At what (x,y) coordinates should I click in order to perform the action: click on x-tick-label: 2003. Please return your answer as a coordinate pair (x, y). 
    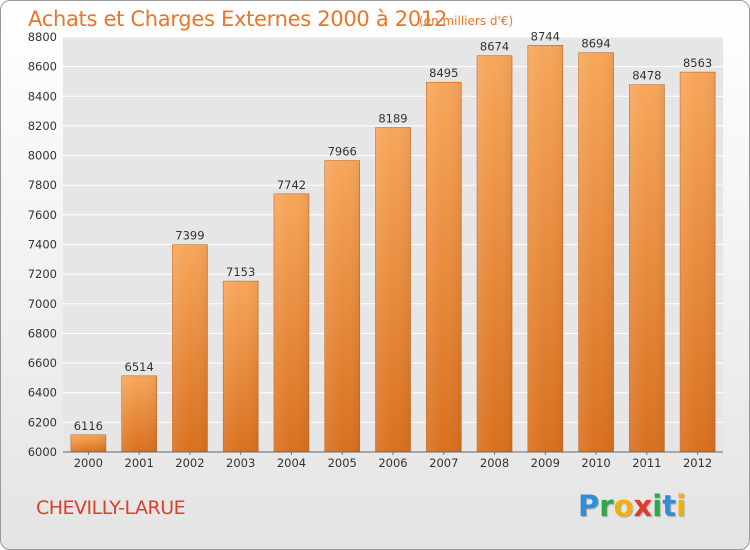
    Looking at the image, I should click on (240, 463).